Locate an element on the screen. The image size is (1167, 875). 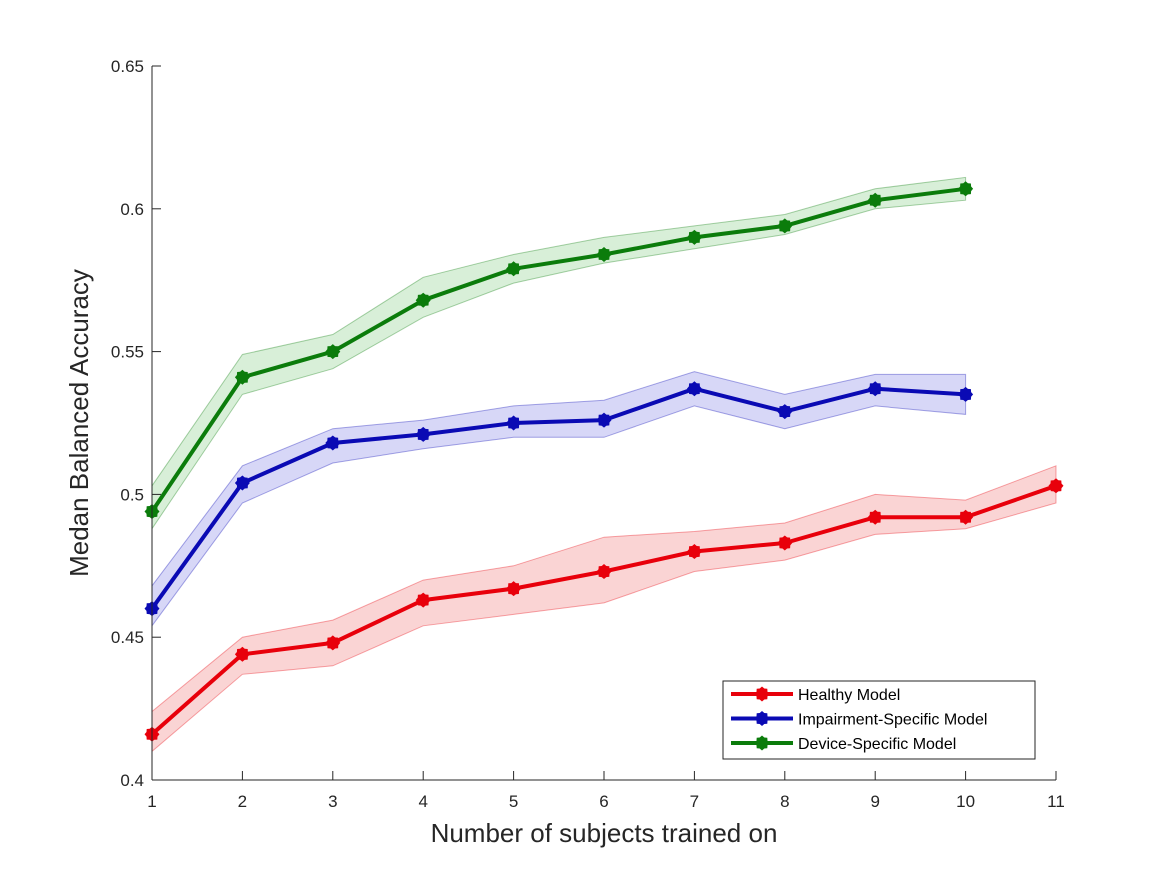
x-tick-label: 10 is located at coordinates (965, 801).